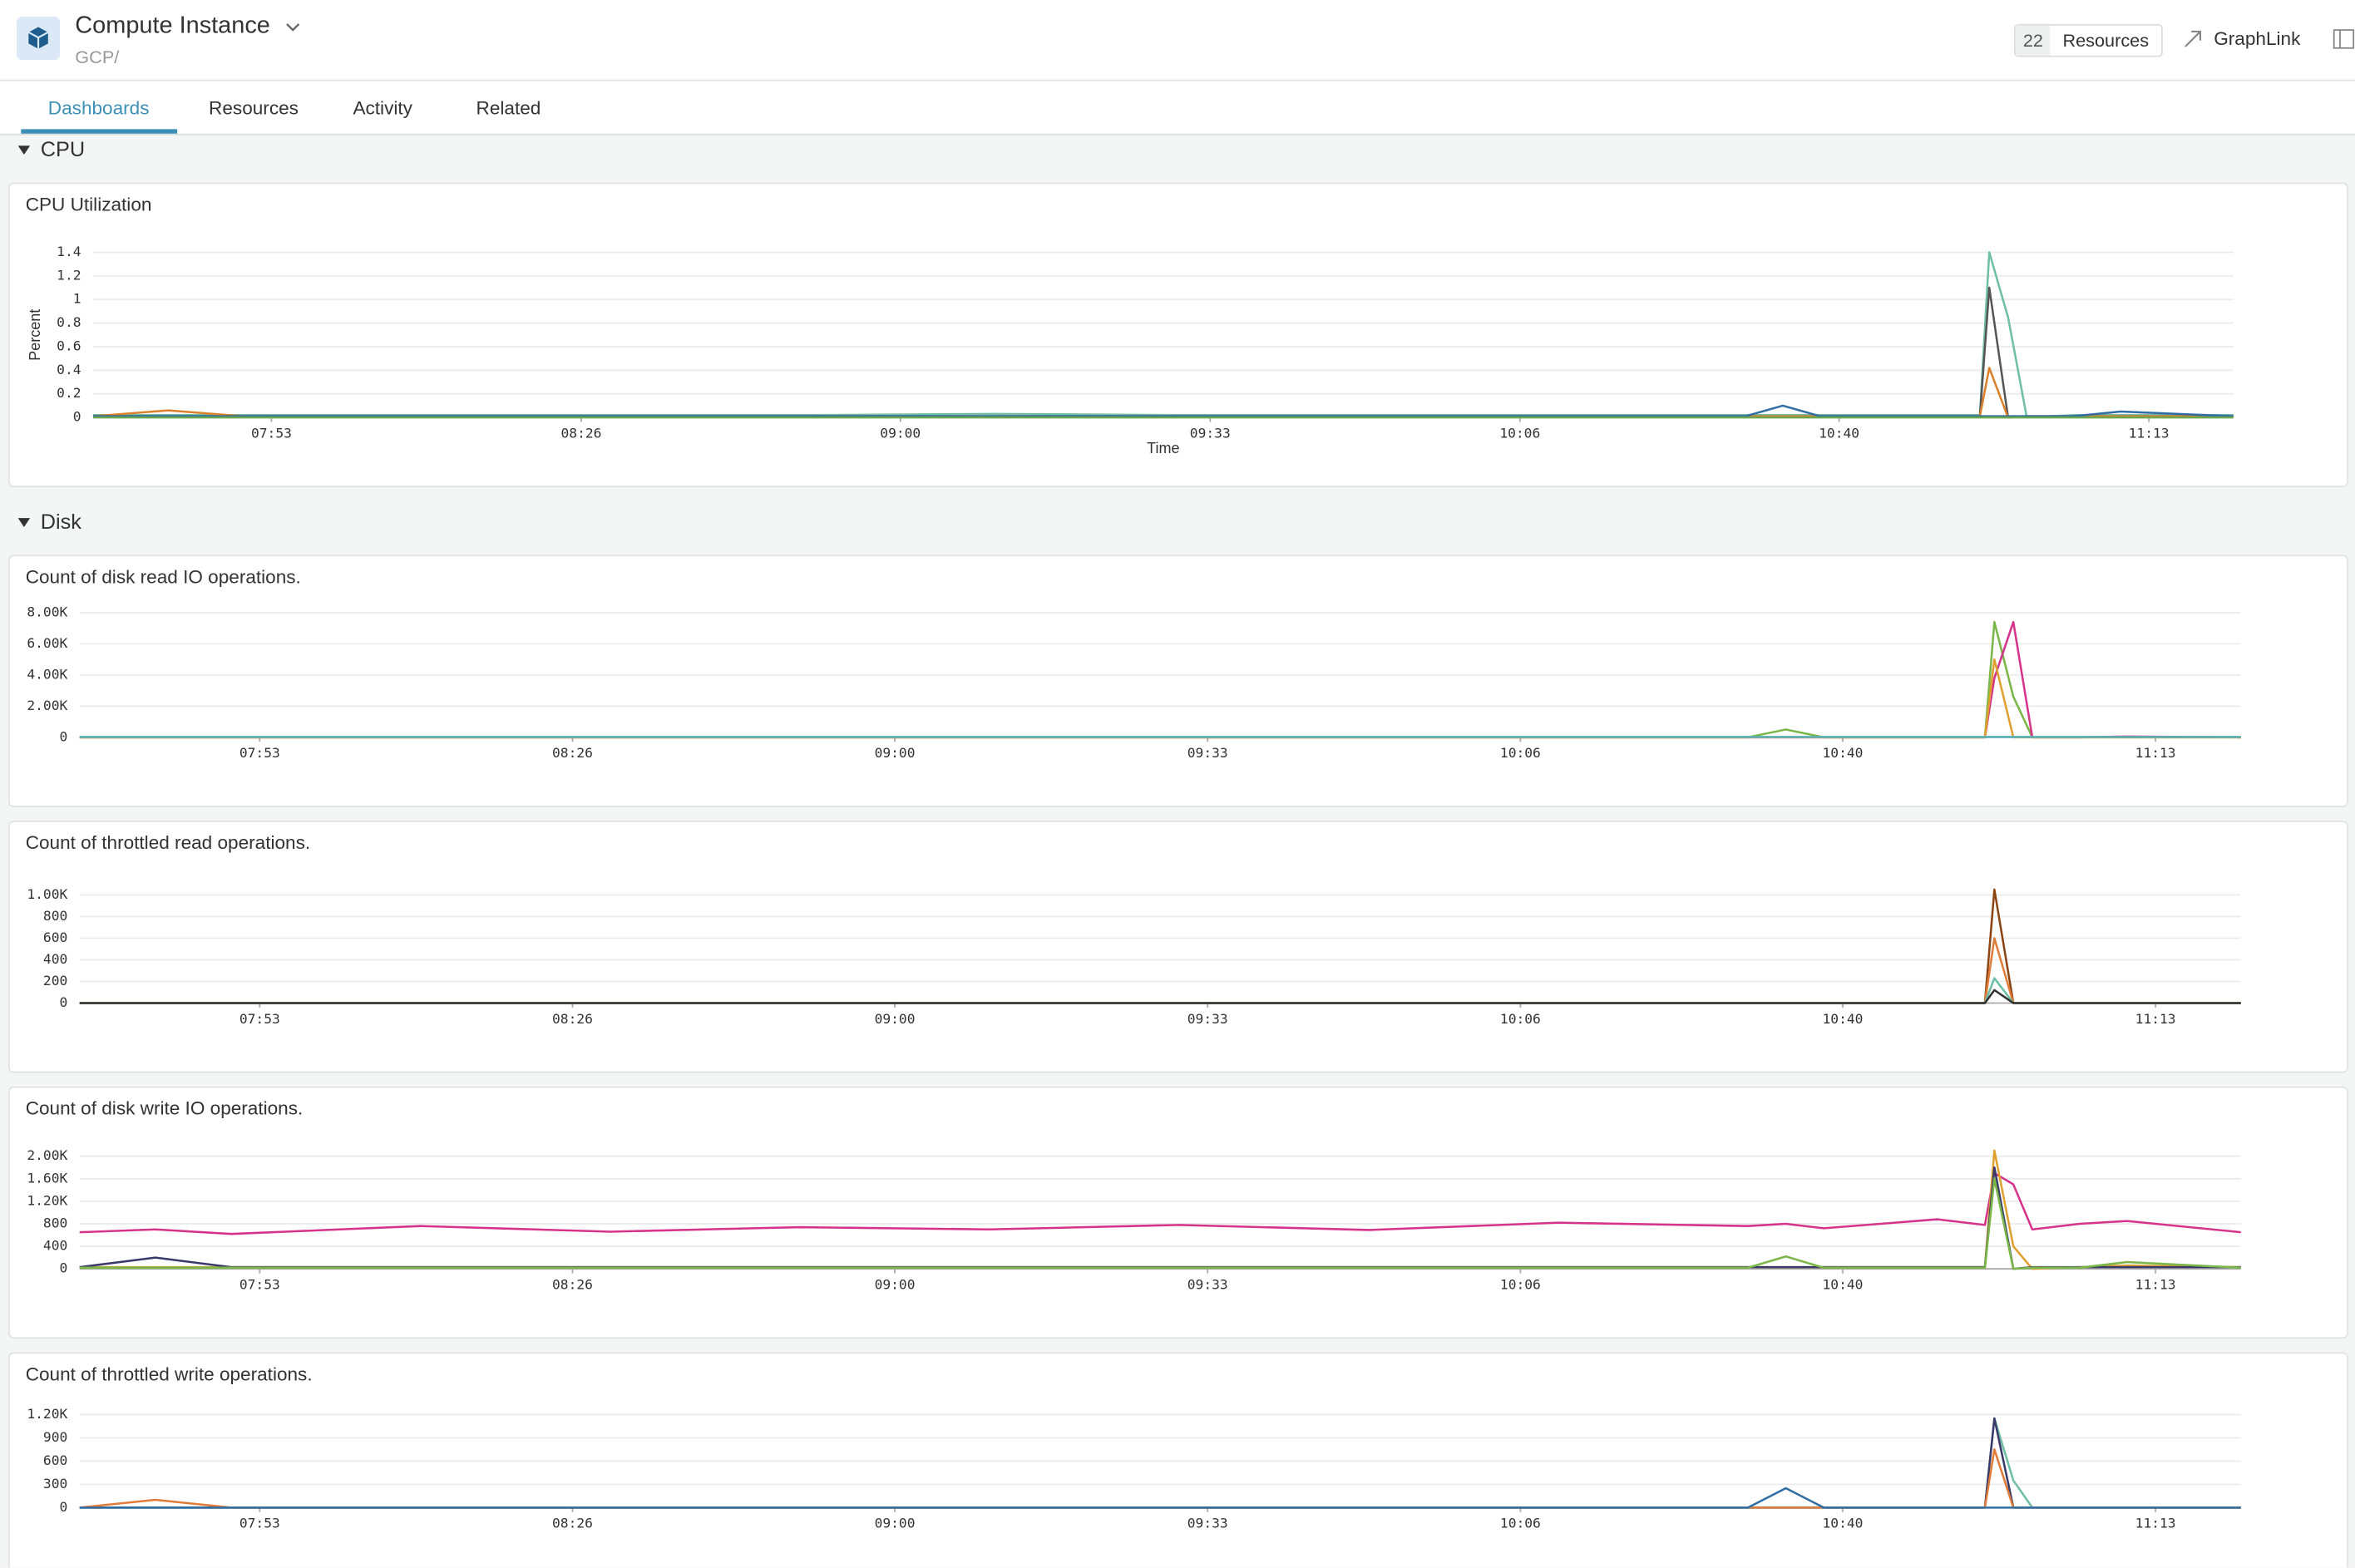 This screenshot has height=1568, width=2355. I want to click on y-tick-label: 300, so click(55, 1484).